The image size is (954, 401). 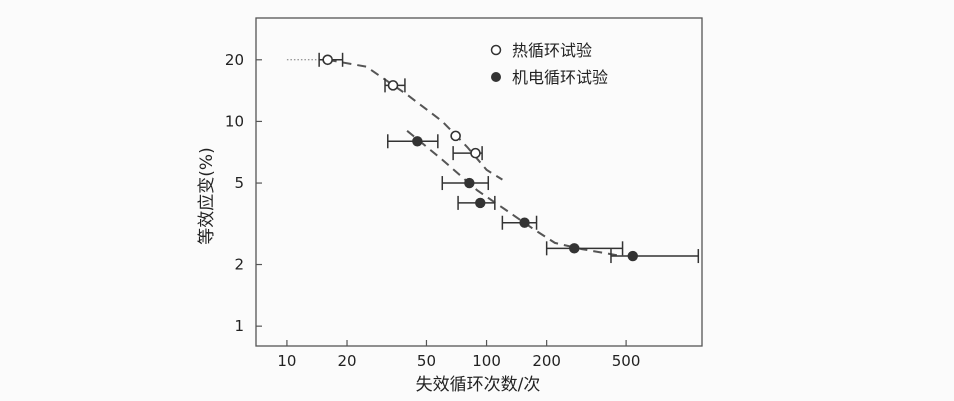 What do you see at coordinates (239, 183) in the screenshot?
I see `y-tick-label: 5` at bounding box center [239, 183].